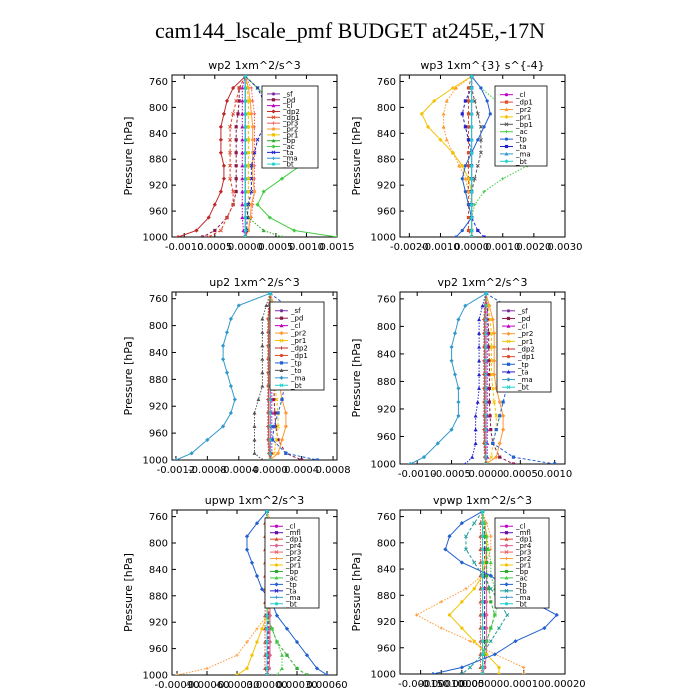 The image size is (700, 700). Describe the element at coordinates (474, 592) in the screenshot. I see `series-line-pr1` at that location.